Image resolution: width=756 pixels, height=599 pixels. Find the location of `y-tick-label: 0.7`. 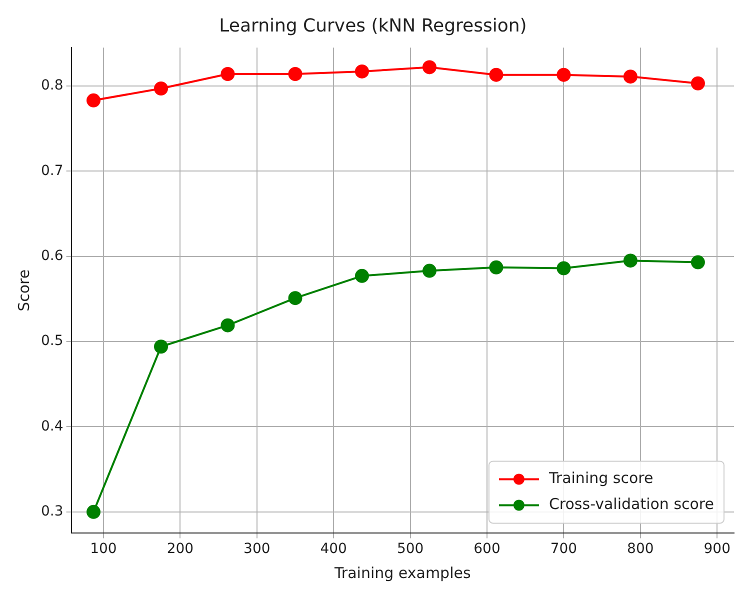

y-tick-label: 0.7 is located at coordinates (52, 170).